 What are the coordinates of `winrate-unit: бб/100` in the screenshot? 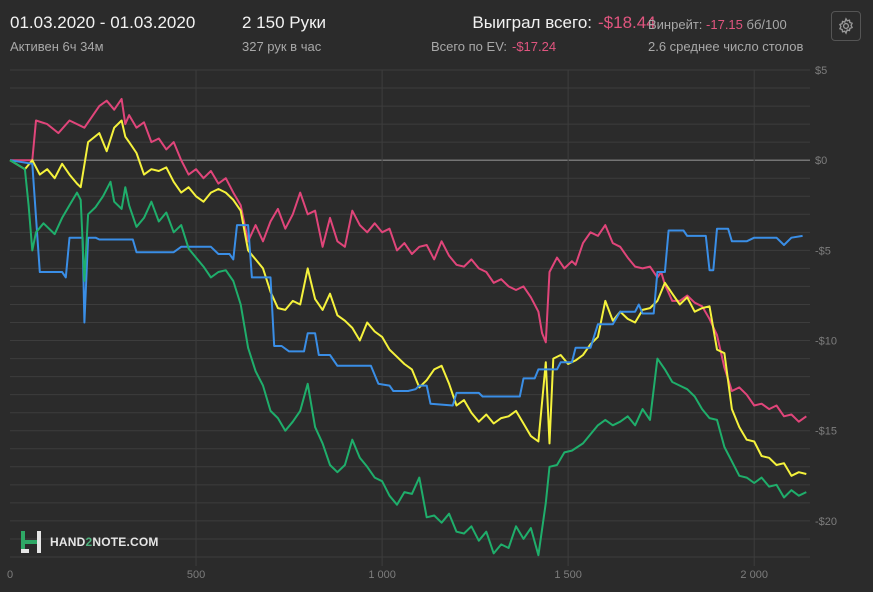 It's located at (766, 24).